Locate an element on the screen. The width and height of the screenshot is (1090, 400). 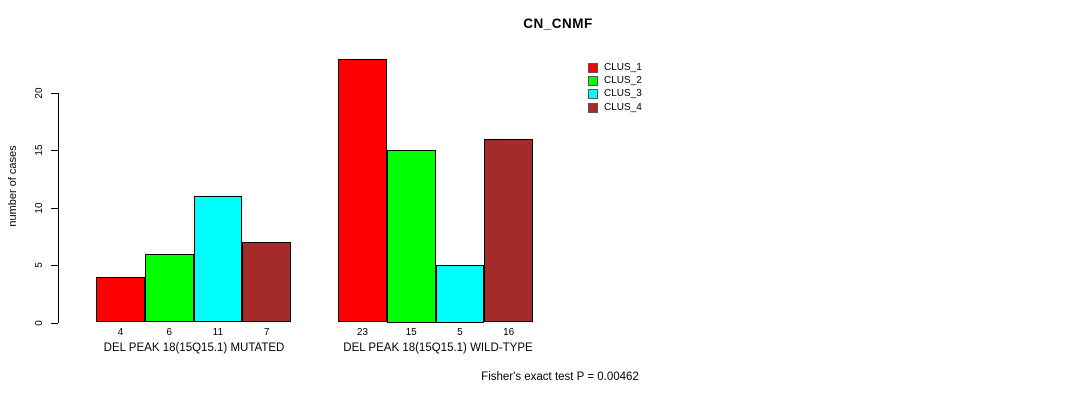
legend-label: CLUS_2 is located at coordinates (623, 81).